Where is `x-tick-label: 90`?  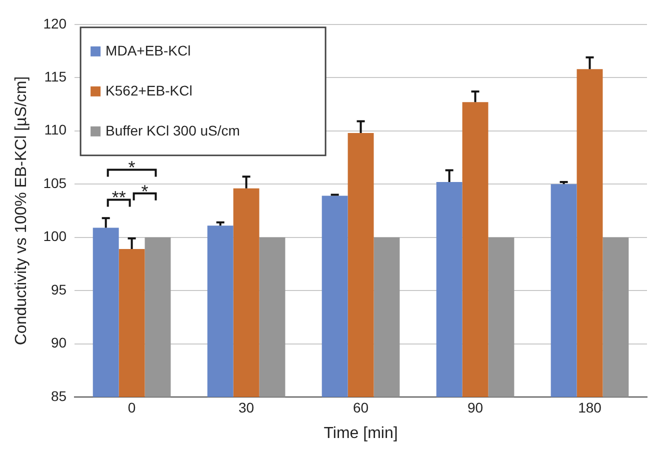 x-tick-label: 90 is located at coordinates (475, 407).